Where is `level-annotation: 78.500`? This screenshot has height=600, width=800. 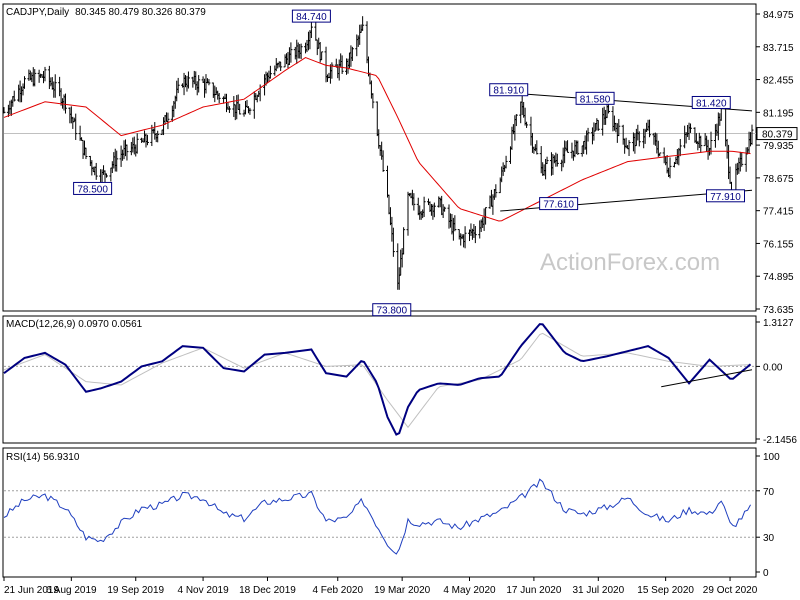
level-annotation: 78.500 is located at coordinates (93, 188).